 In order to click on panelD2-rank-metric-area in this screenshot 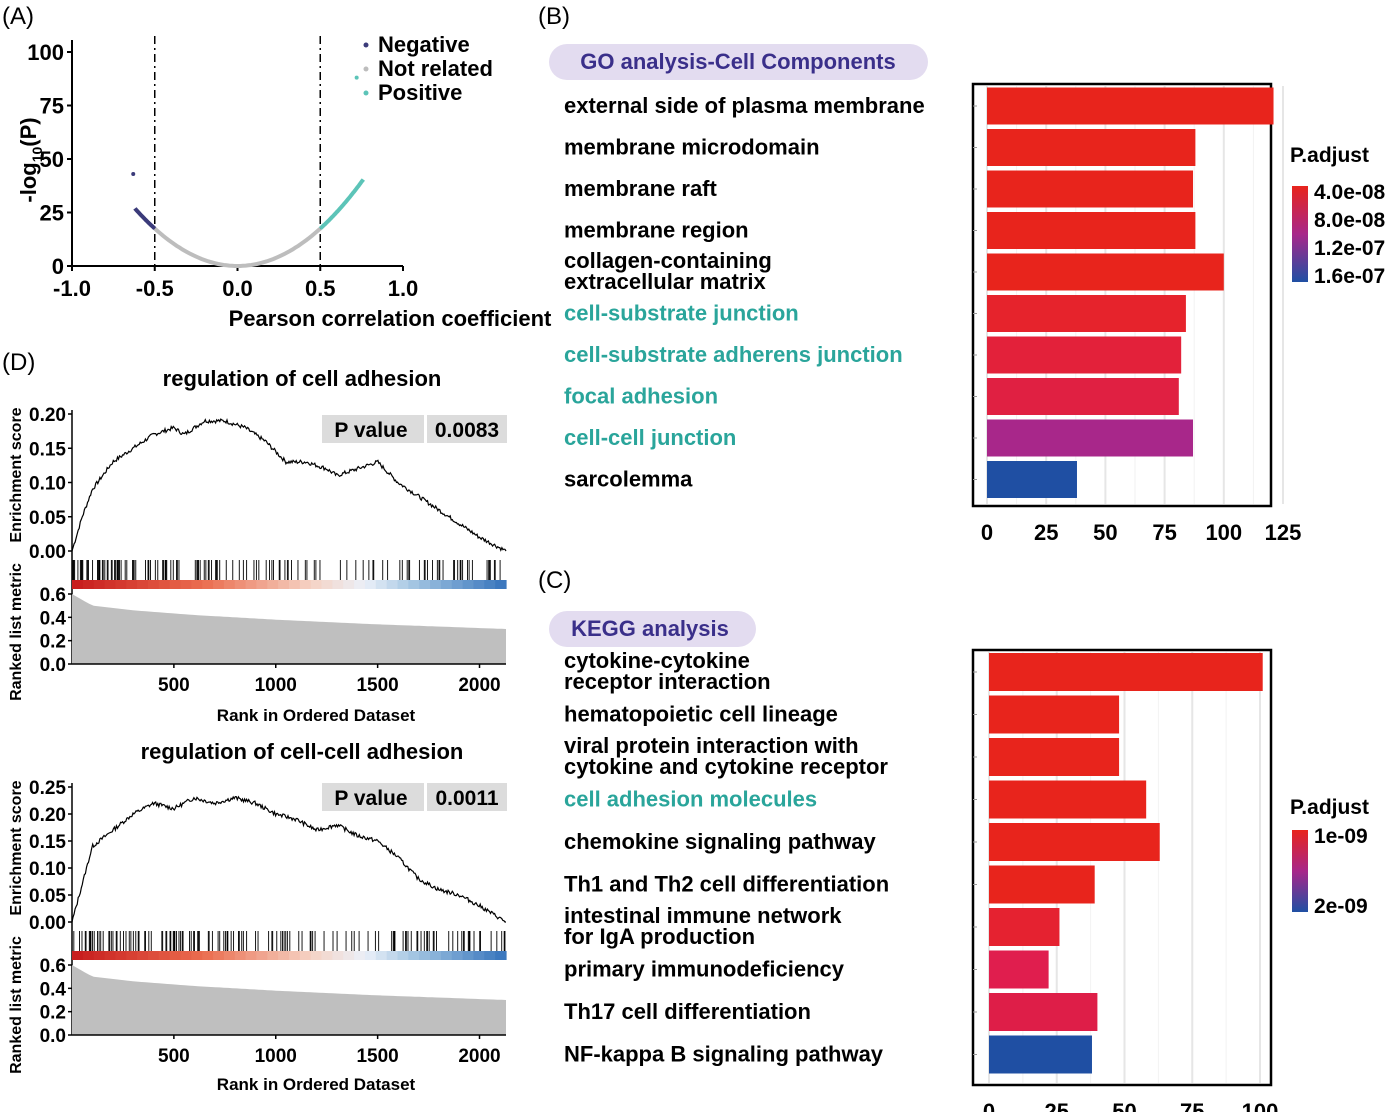, I will do `click(289, 1000)`.